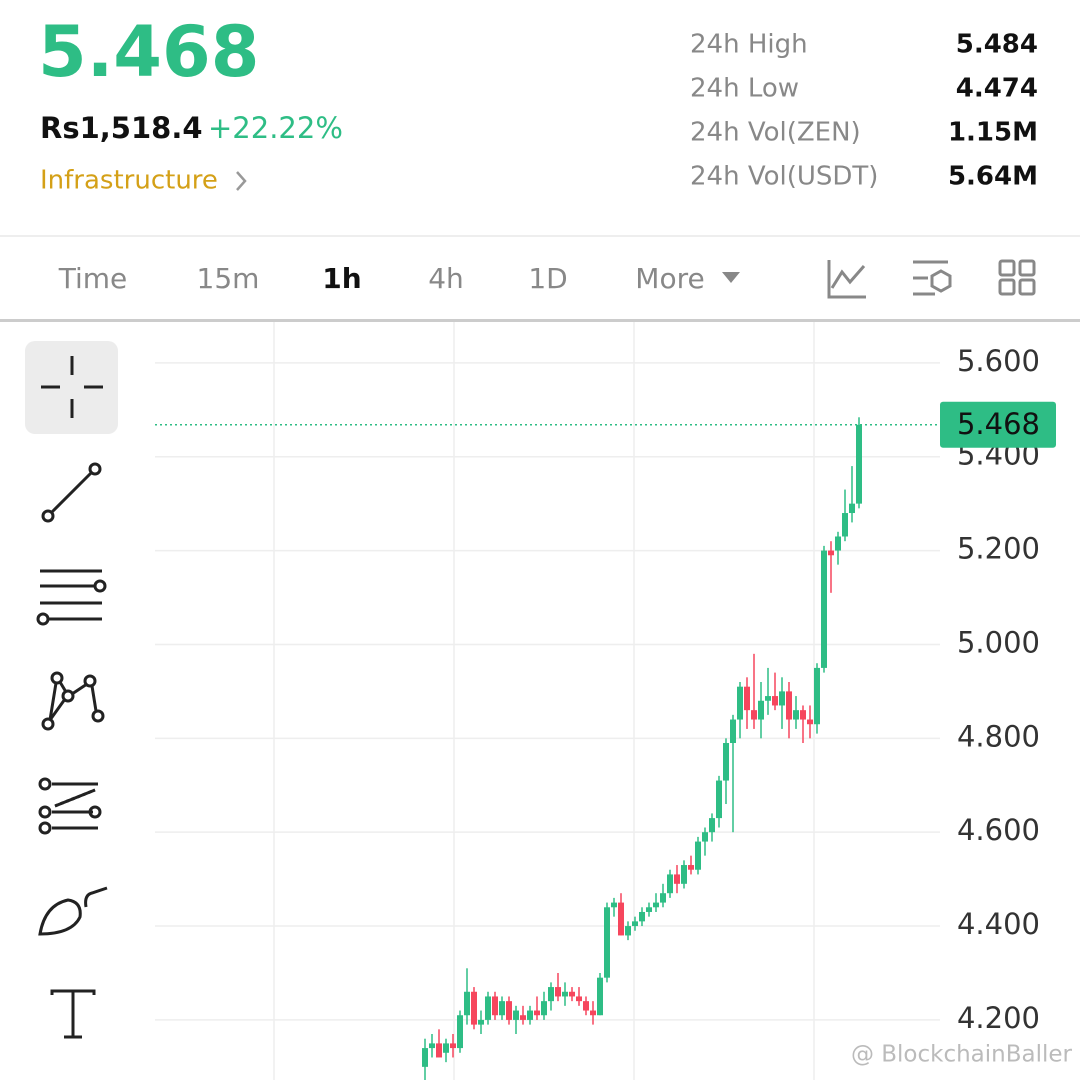  Describe the element at coordinates (997, 45) in the screenshot. I see `stat-value: 5.484` at that location.